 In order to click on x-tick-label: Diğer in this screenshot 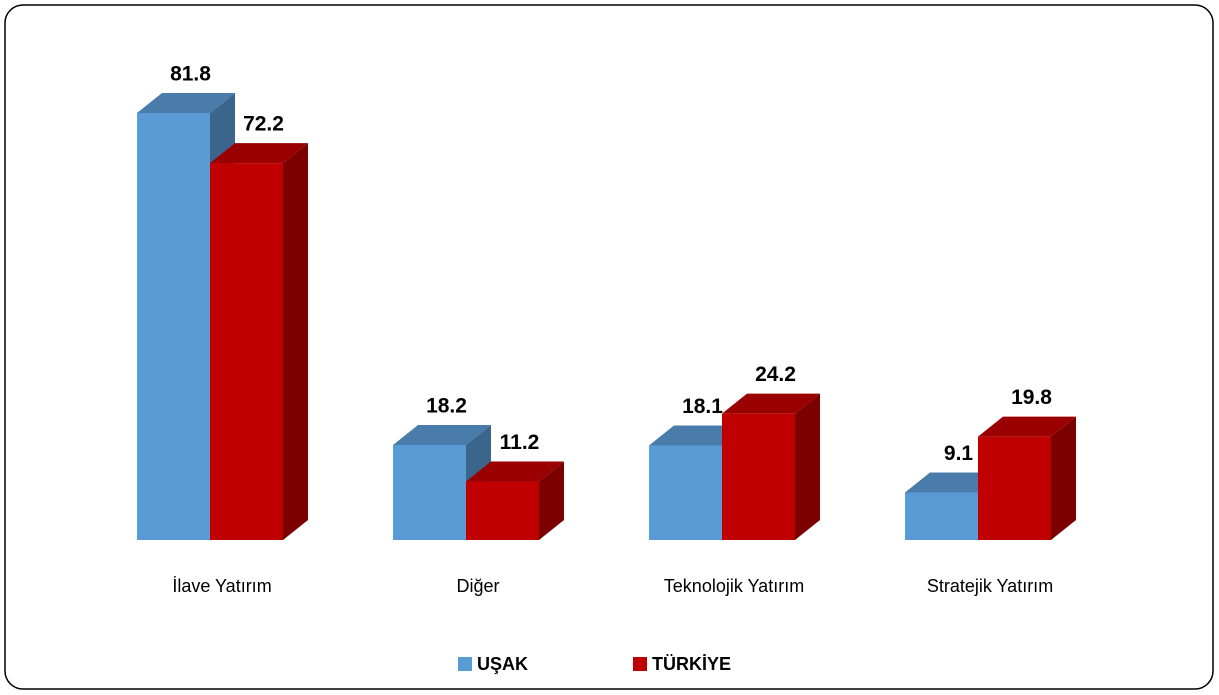, I will do `click(477, 586)`.